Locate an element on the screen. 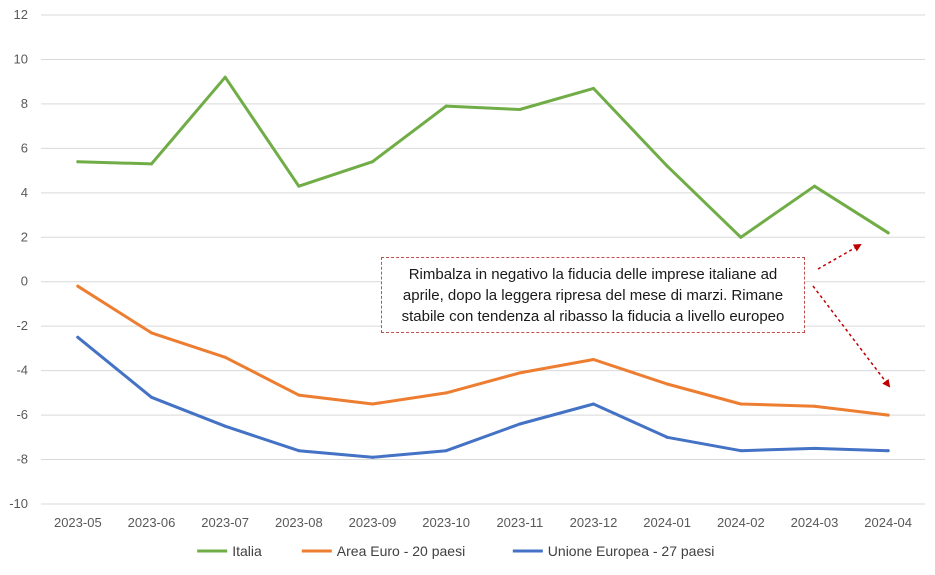 This screenshot has height=575, width=935. x-tick-label: 2023-05 is located at coordinates (78, 522).